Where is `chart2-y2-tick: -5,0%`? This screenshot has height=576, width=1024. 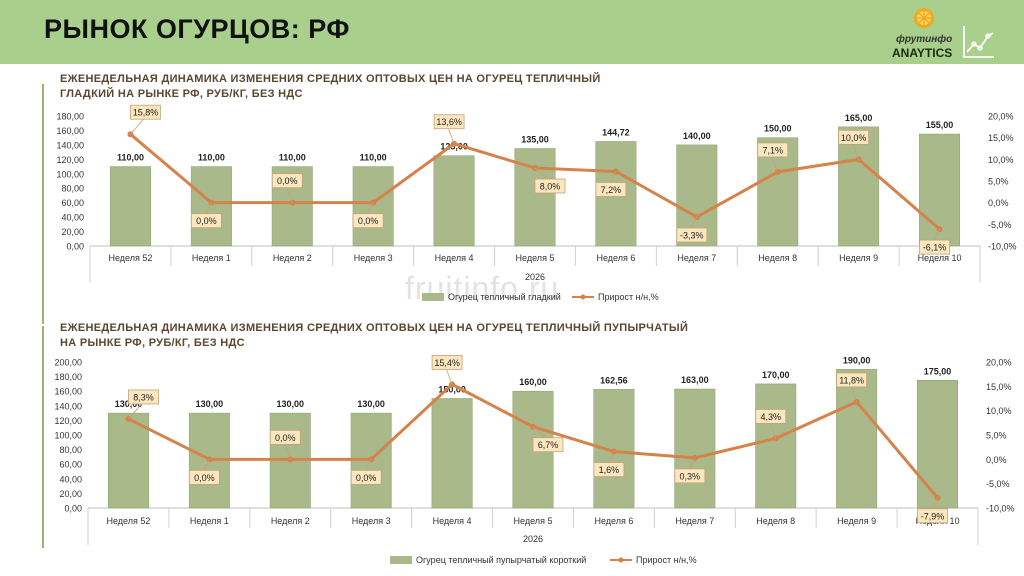
chart2-y2-tick: -5,0% is located at coordinates (998, 484).